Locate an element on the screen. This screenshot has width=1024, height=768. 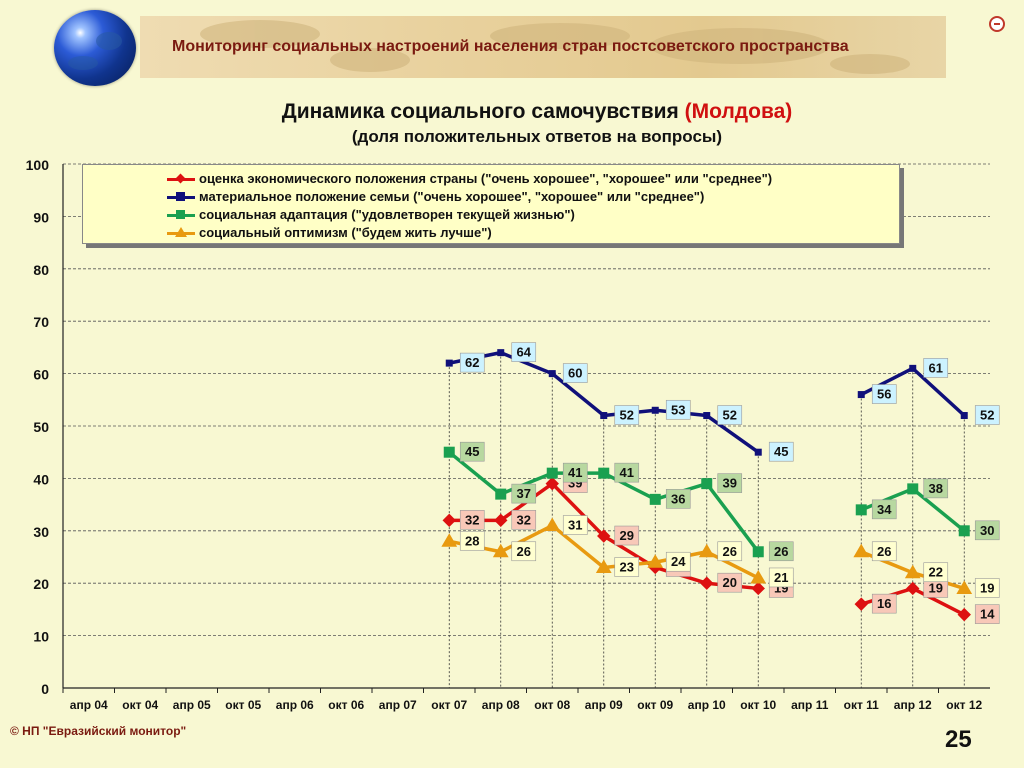
data-label: 34 is located at coordinates (884, 509).